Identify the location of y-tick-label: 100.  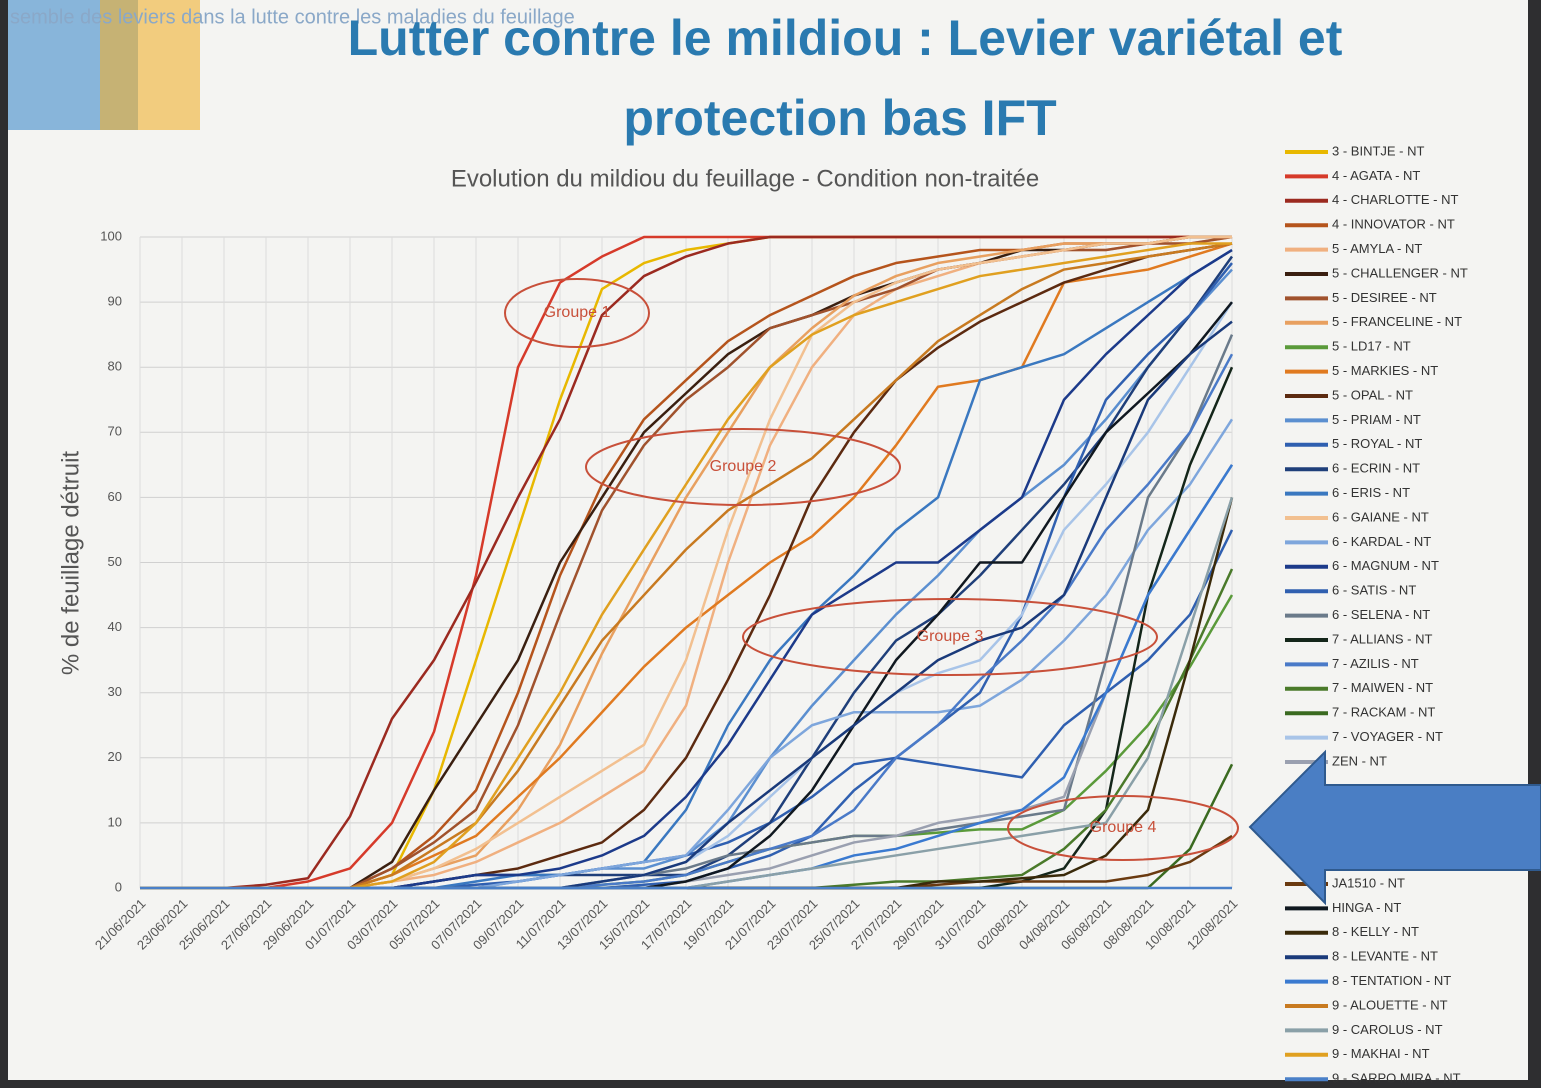
(111, 235).